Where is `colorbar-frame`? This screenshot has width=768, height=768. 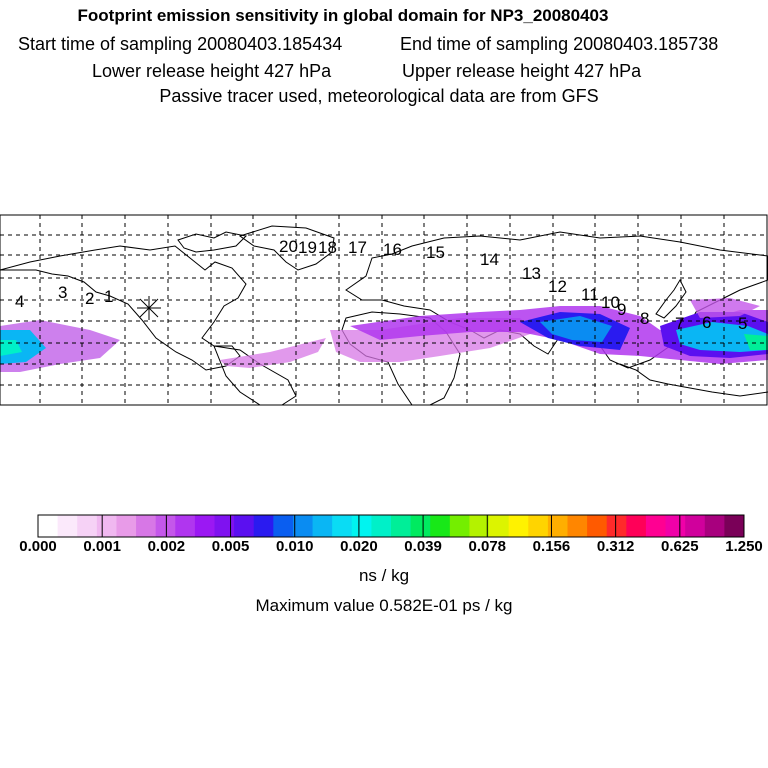 colorbar-frame is located at coordinates (391, 526).